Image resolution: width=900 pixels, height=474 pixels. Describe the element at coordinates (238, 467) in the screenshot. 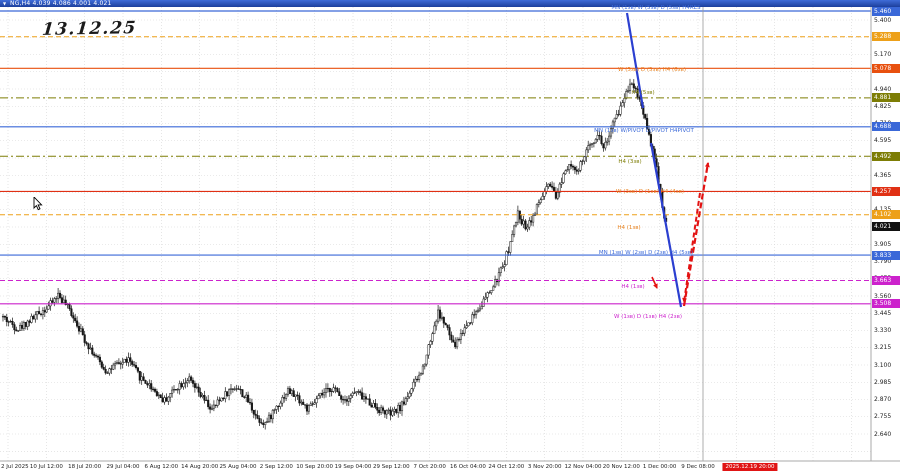

I see `time-tick-label: 25 Aug 04:00` at that location.